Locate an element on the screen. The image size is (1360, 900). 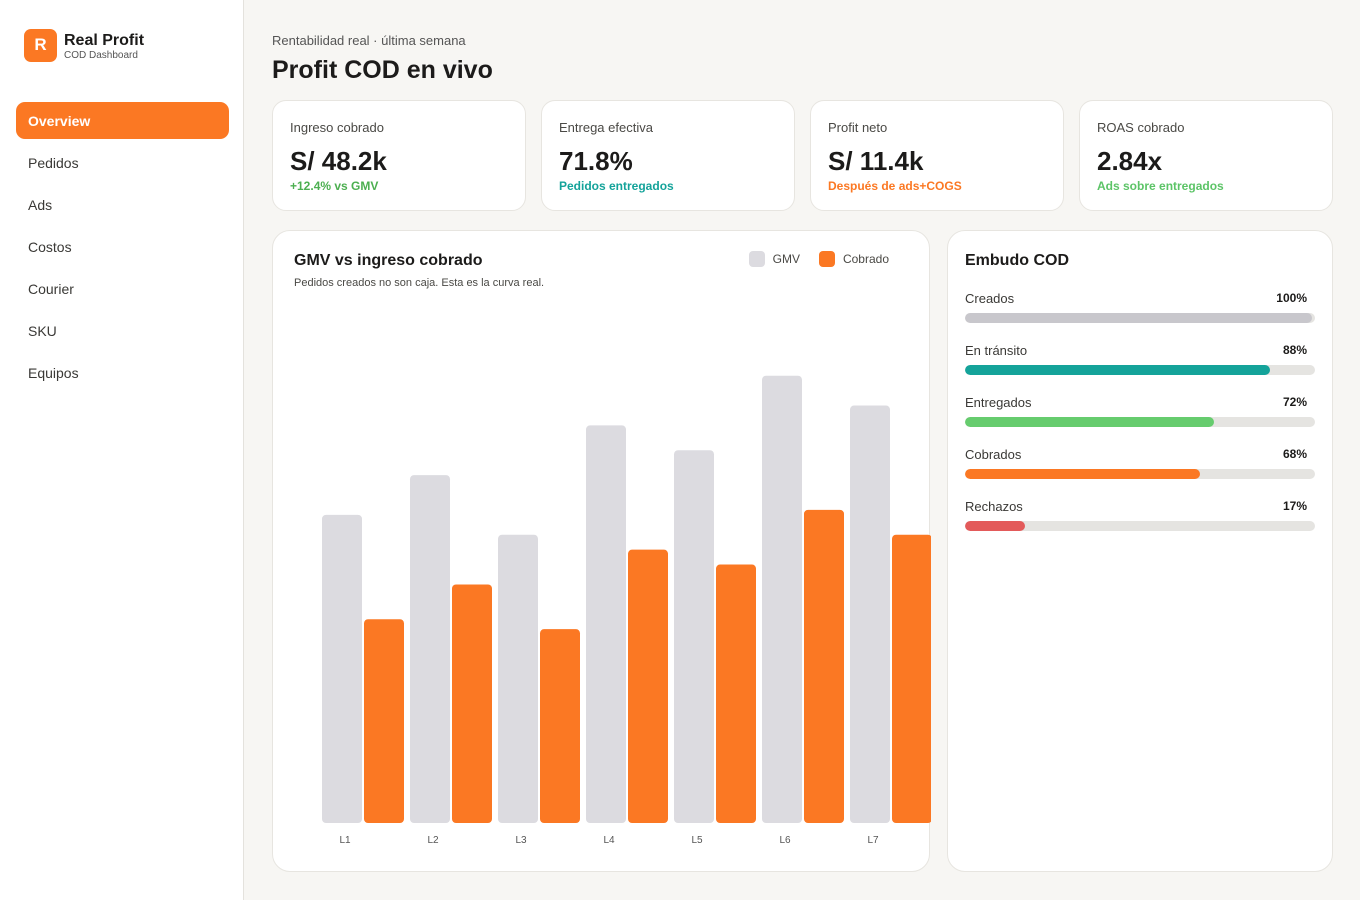
page-eyebrow: Rentabilidad real · última semana is located at coordinates (369, 40).